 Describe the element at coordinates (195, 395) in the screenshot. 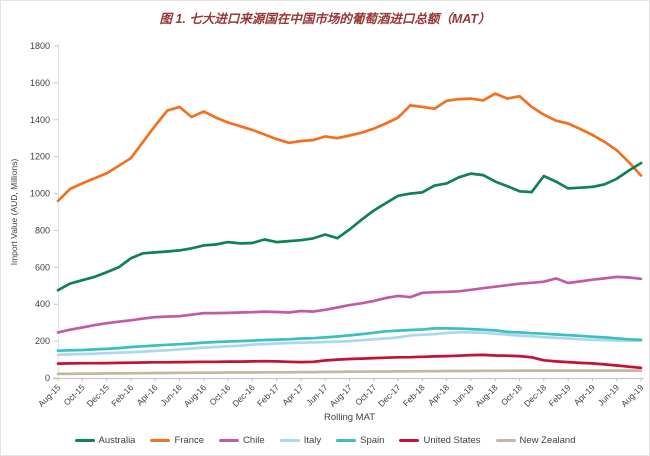

I see `x-tick-label: Aug-16` at that location.